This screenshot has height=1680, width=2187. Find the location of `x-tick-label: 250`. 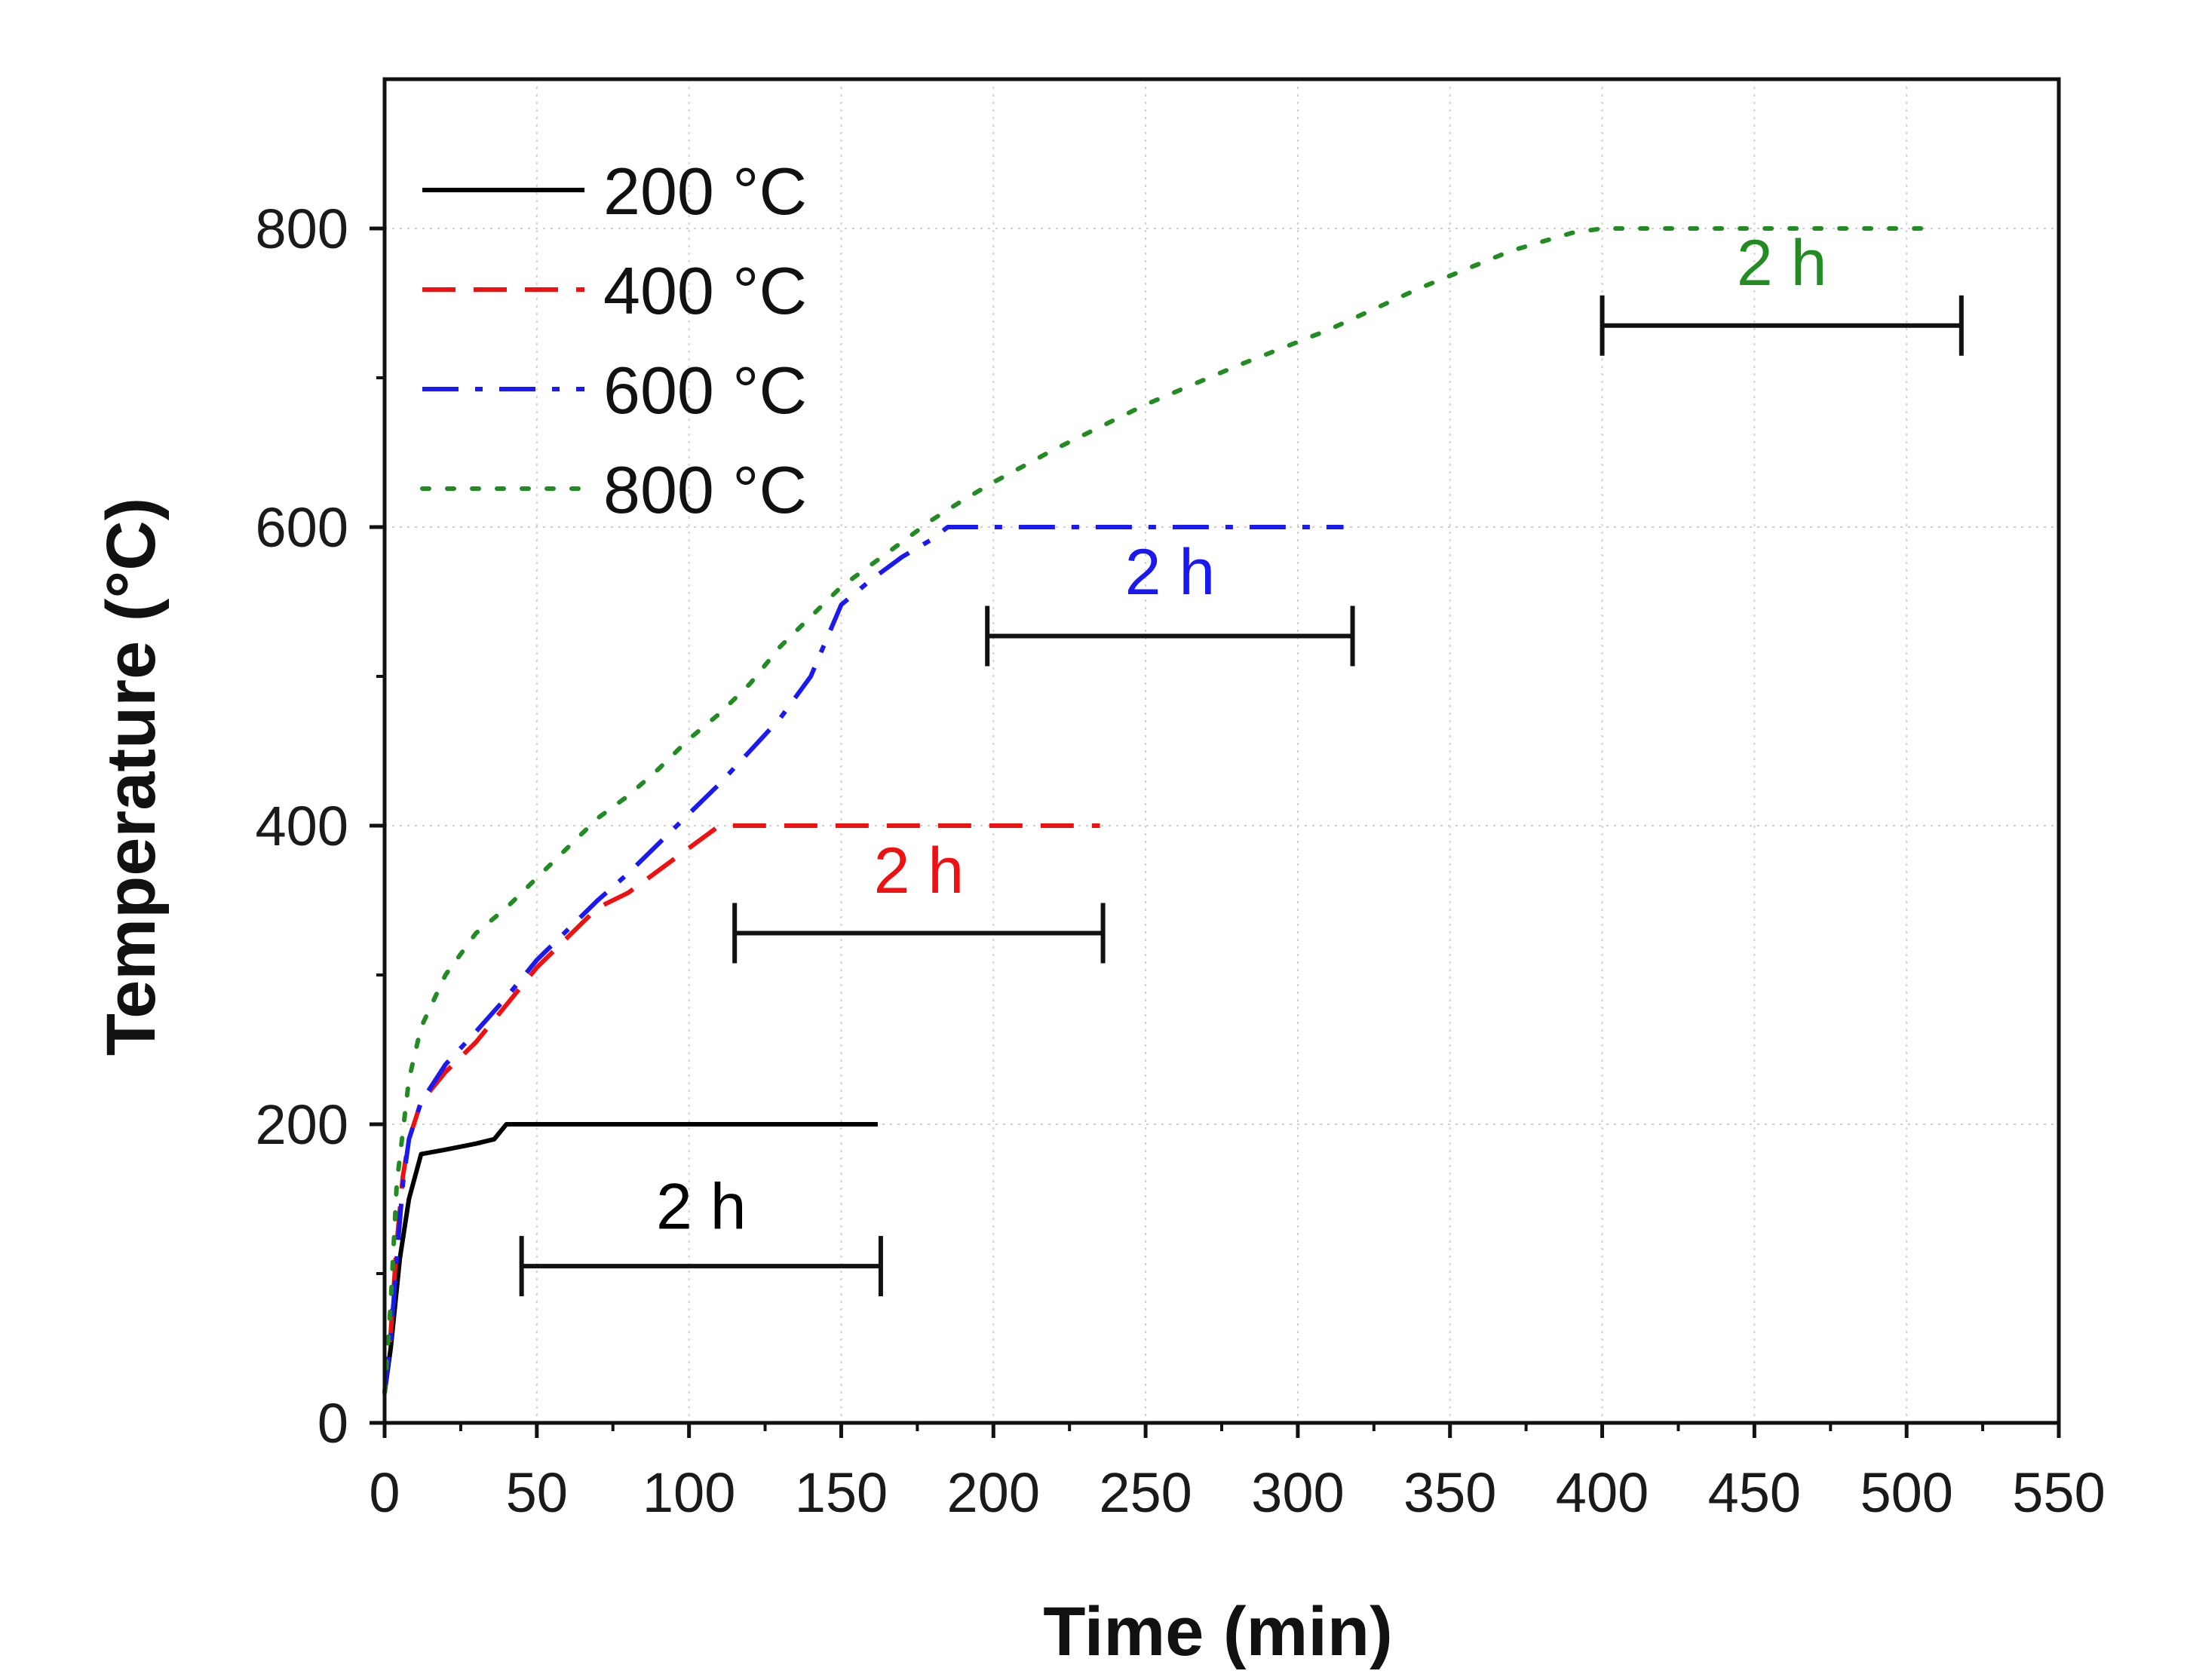

x-tick-label: 250 is located at coordinates (1145, 1492).